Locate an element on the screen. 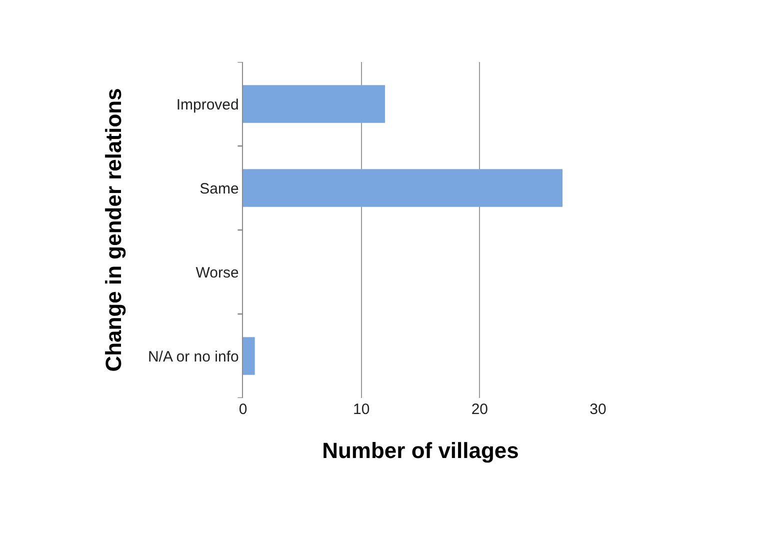 The image size is (757, 533). x-tick-label: 10 is located at coordinates (361, 409).